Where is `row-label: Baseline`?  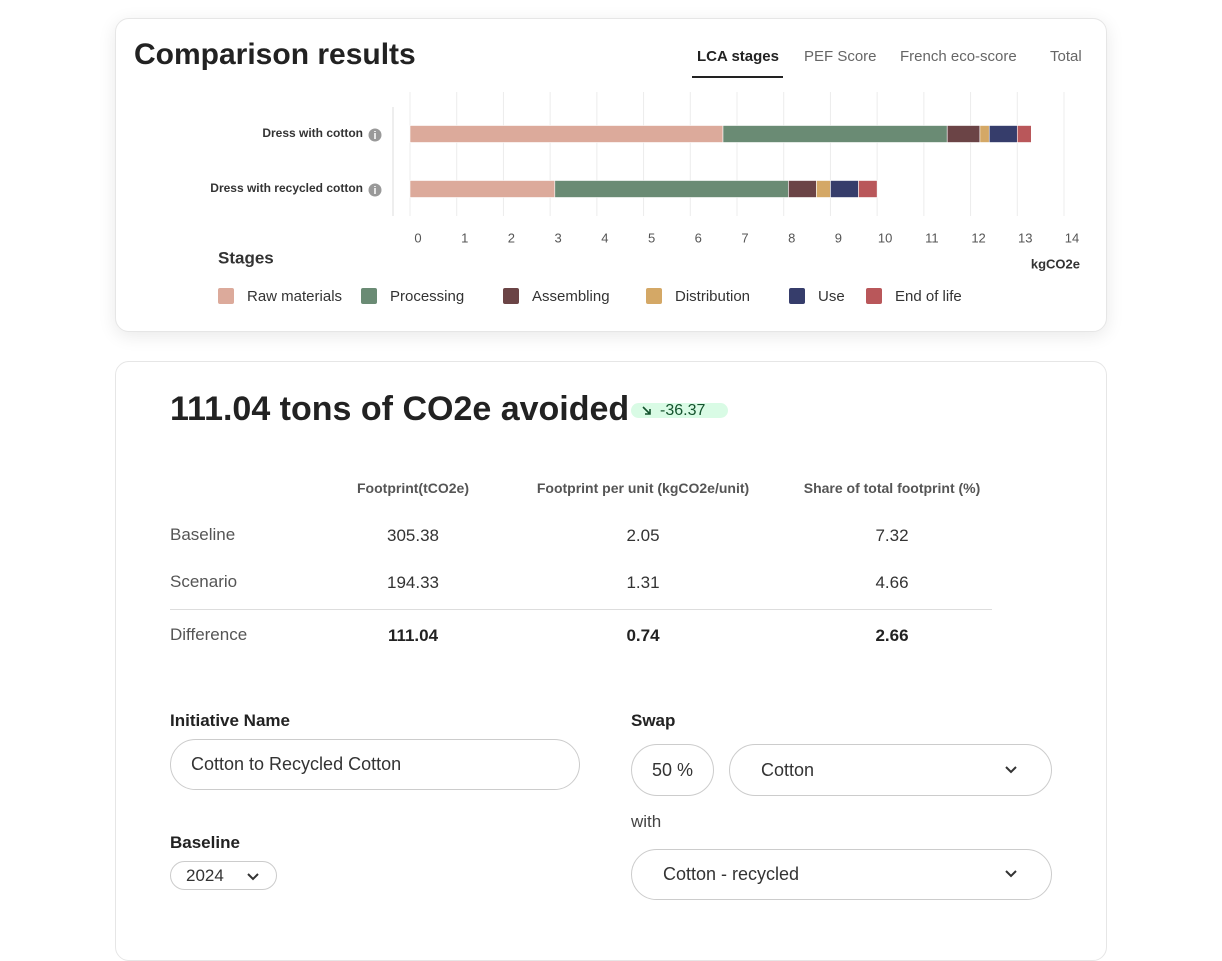 row-label: Baseline is located at coordinates (203, 534).